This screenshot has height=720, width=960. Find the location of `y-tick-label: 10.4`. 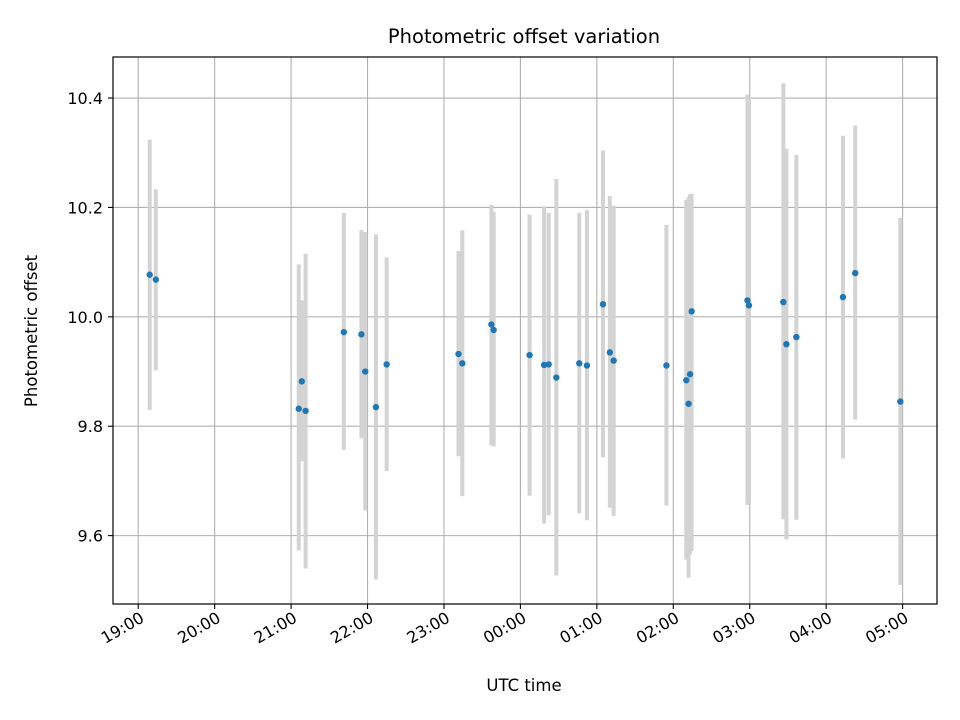

y-tick-label: 10.4 is located at coordinates (85, 98).